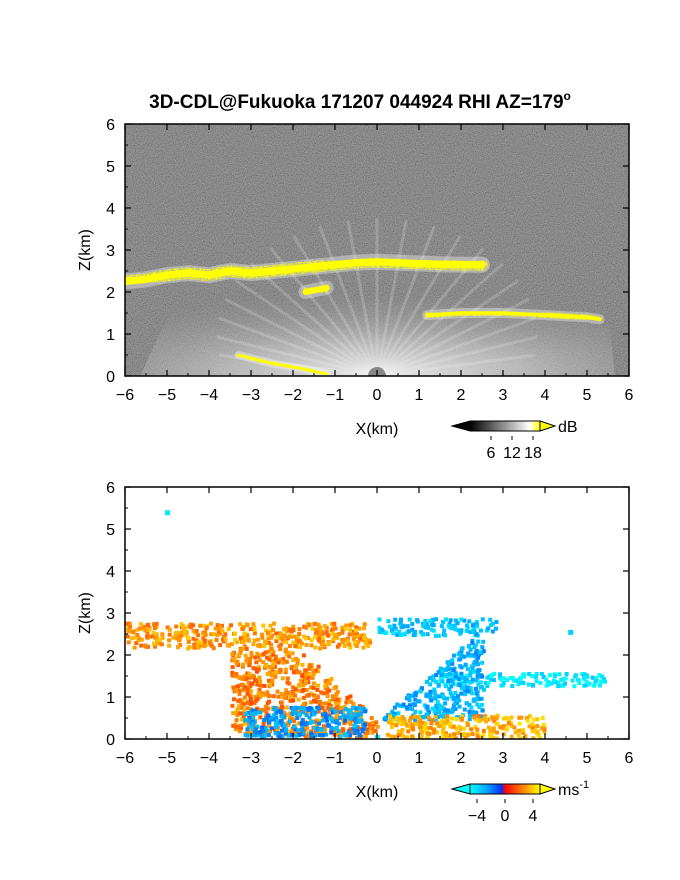 The image size is (680, 880). I want to click on velocity-cloud-layer-east, so click(438, 627).